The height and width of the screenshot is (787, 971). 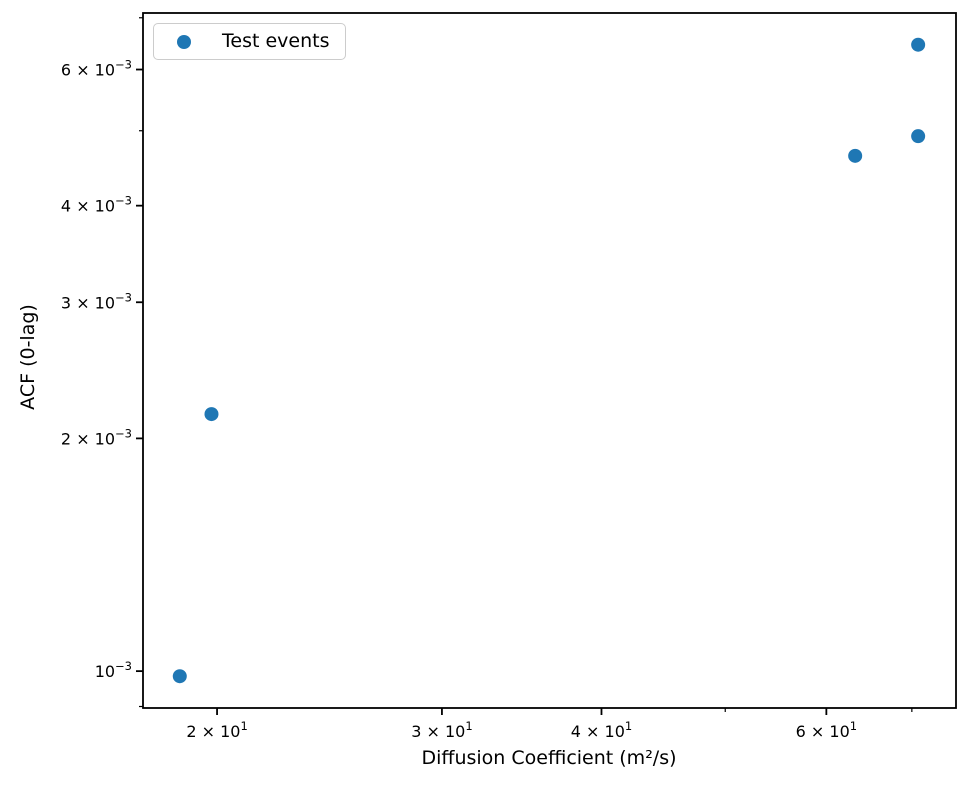 I want to click on y-axis-label: ACF (0-lag), so click(x=28, y=357).